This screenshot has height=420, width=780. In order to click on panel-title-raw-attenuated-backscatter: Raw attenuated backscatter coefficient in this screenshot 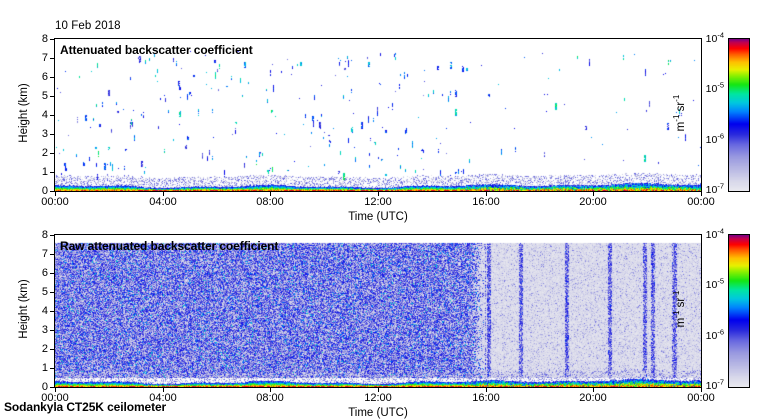, I will do `click(169, 246)`.